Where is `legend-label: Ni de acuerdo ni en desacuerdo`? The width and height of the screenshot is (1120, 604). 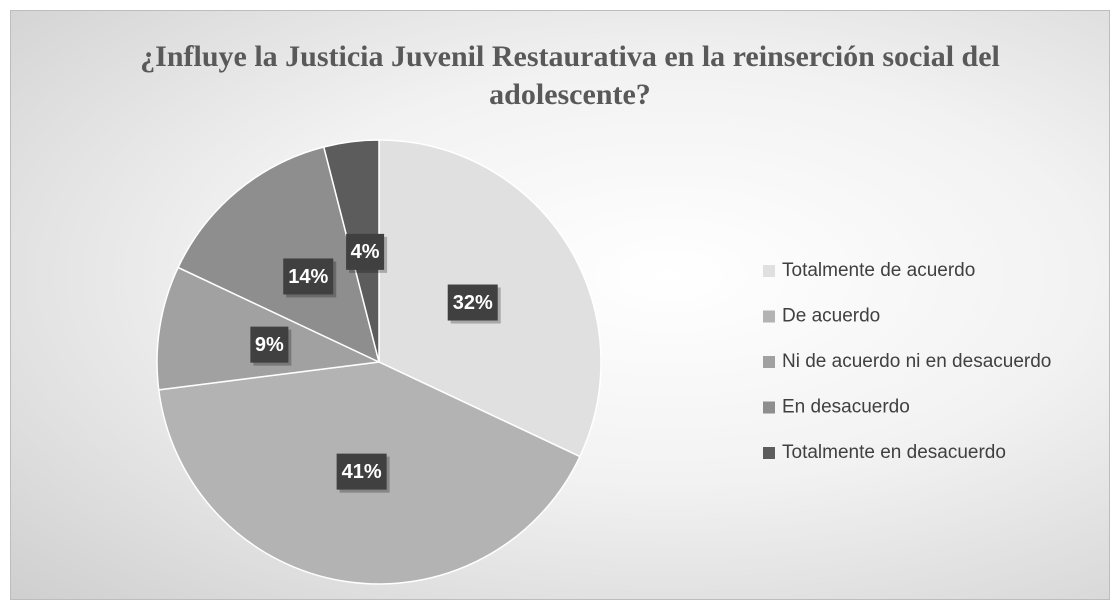
legend-label: Ni de acuerdo ni en desacuerdo is located at coordinates (916, 361).